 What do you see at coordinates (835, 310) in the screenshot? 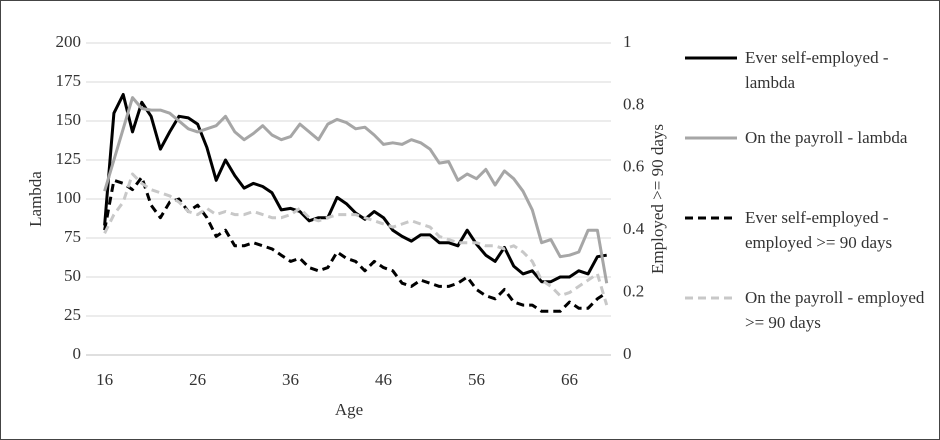
I see `legend-label: On the payroll - employed >= 90 days` at bounding box center [835, 310].